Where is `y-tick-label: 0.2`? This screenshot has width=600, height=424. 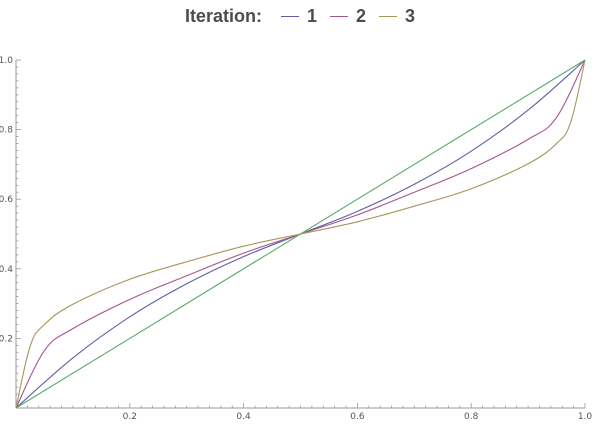
y-tick-label: 0.2 is located at coordinates (6, 339).